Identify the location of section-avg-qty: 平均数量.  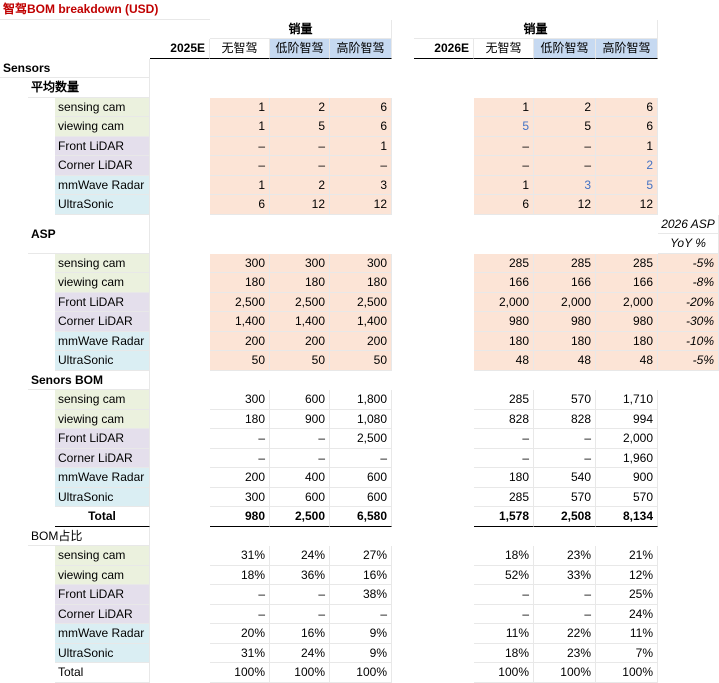
(89, 88).